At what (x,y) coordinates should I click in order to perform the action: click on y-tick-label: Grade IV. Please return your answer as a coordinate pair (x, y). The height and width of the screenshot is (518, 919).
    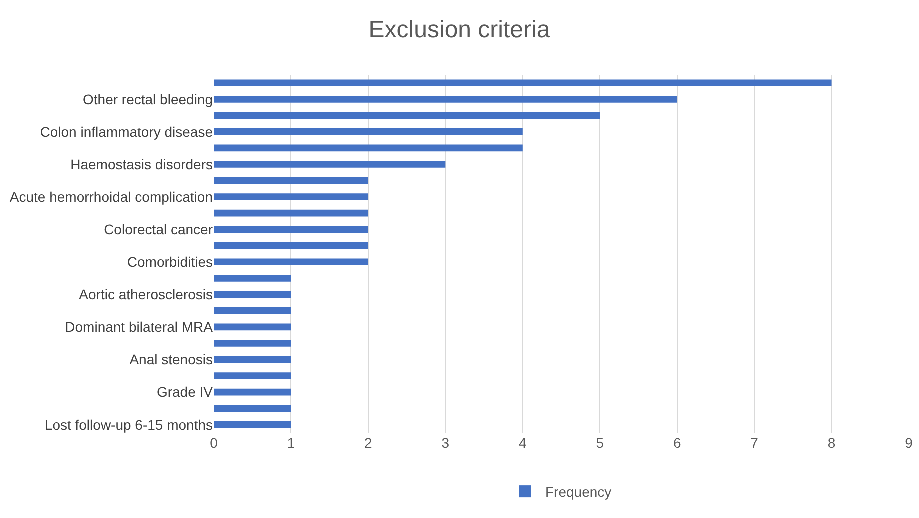
    Looking at the image, I should click on (185, 392).